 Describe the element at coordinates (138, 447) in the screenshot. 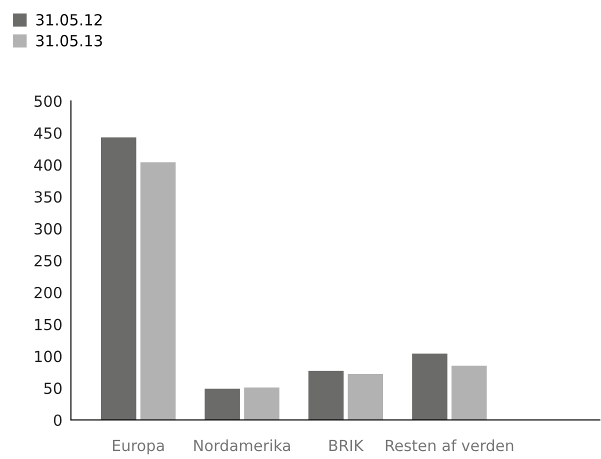

I see `x-tick-label: Europa` at that location.